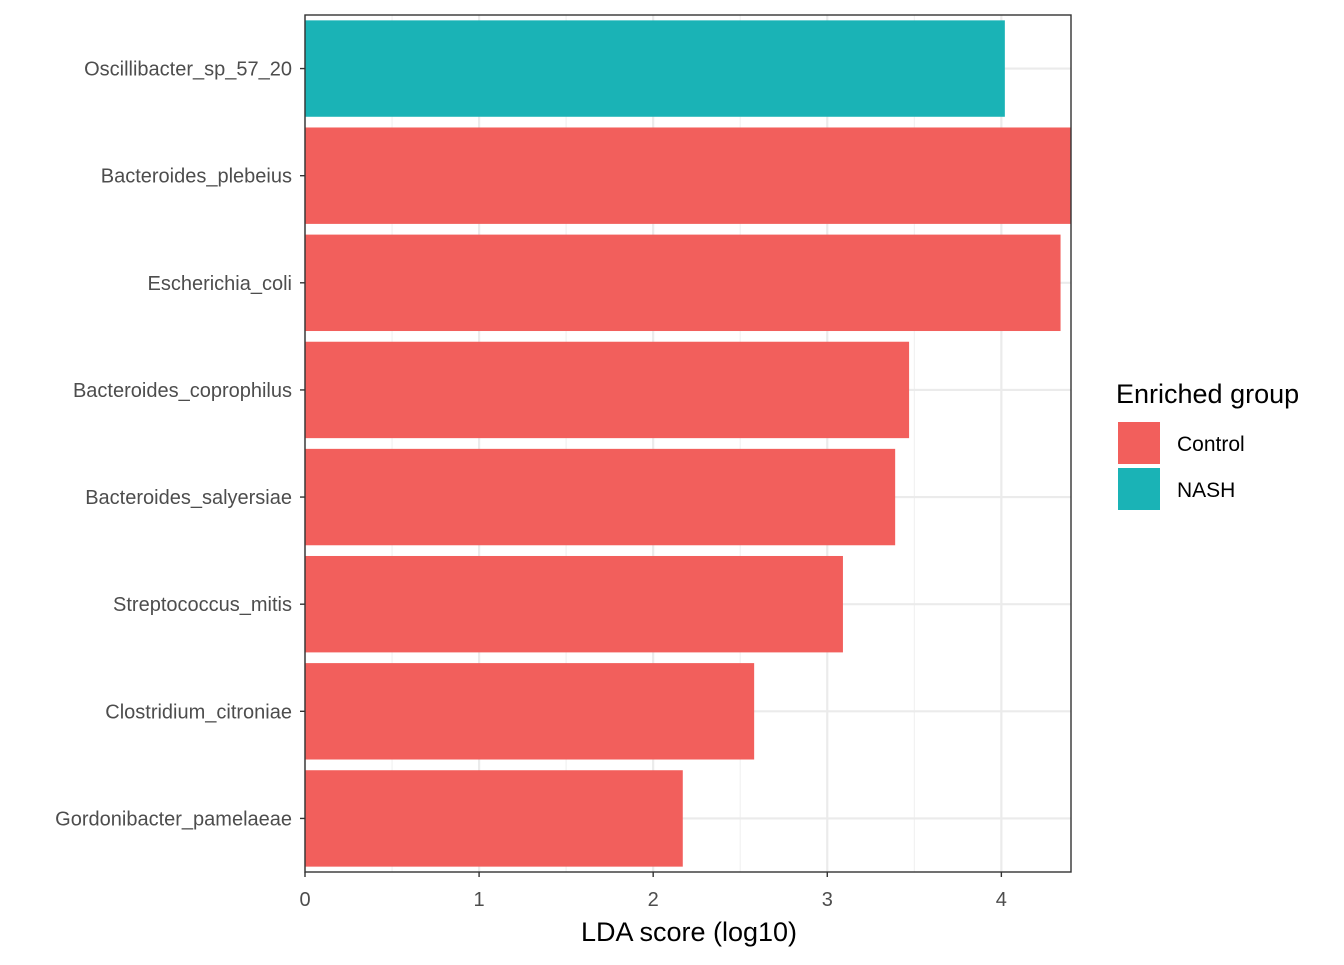 The height and width of the screenshot is (965, 1344). What do you see at coordinates (202, 605) in the screenshot?
I see `y-tick-label: Streptococcus_mitis` at bounding box center [202, 605].